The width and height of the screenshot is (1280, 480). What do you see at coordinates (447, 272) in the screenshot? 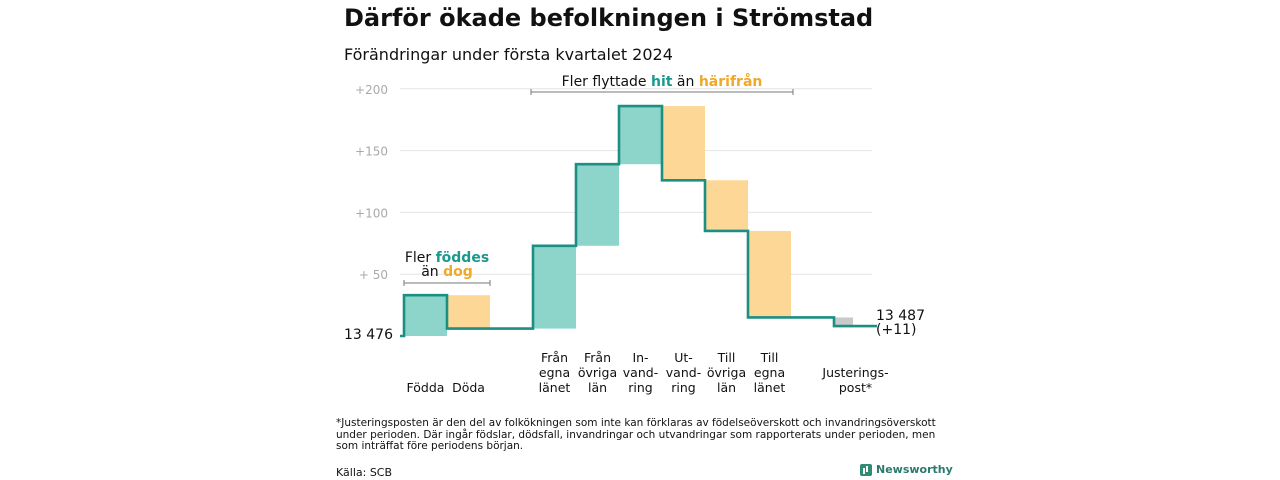
I see `annotation-deaths: än dog` at bounding box center [447, 272].